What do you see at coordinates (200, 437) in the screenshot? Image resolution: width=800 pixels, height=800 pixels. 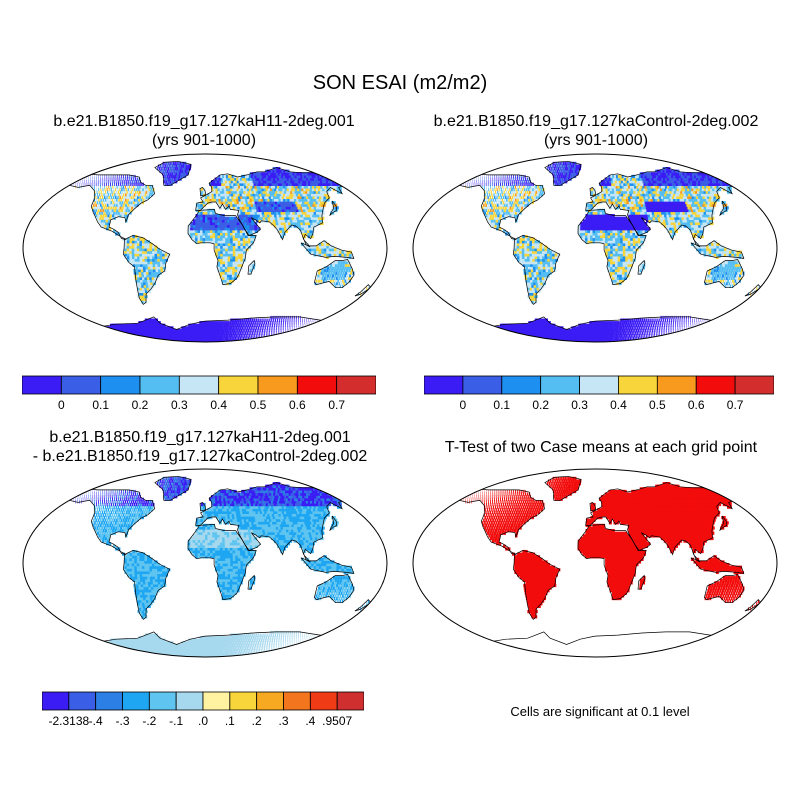 I see `panel-title-diff-line1: b.e21.B1850.f19_g17.127kaH11-2deg.001` at bounding box center [200, 437].